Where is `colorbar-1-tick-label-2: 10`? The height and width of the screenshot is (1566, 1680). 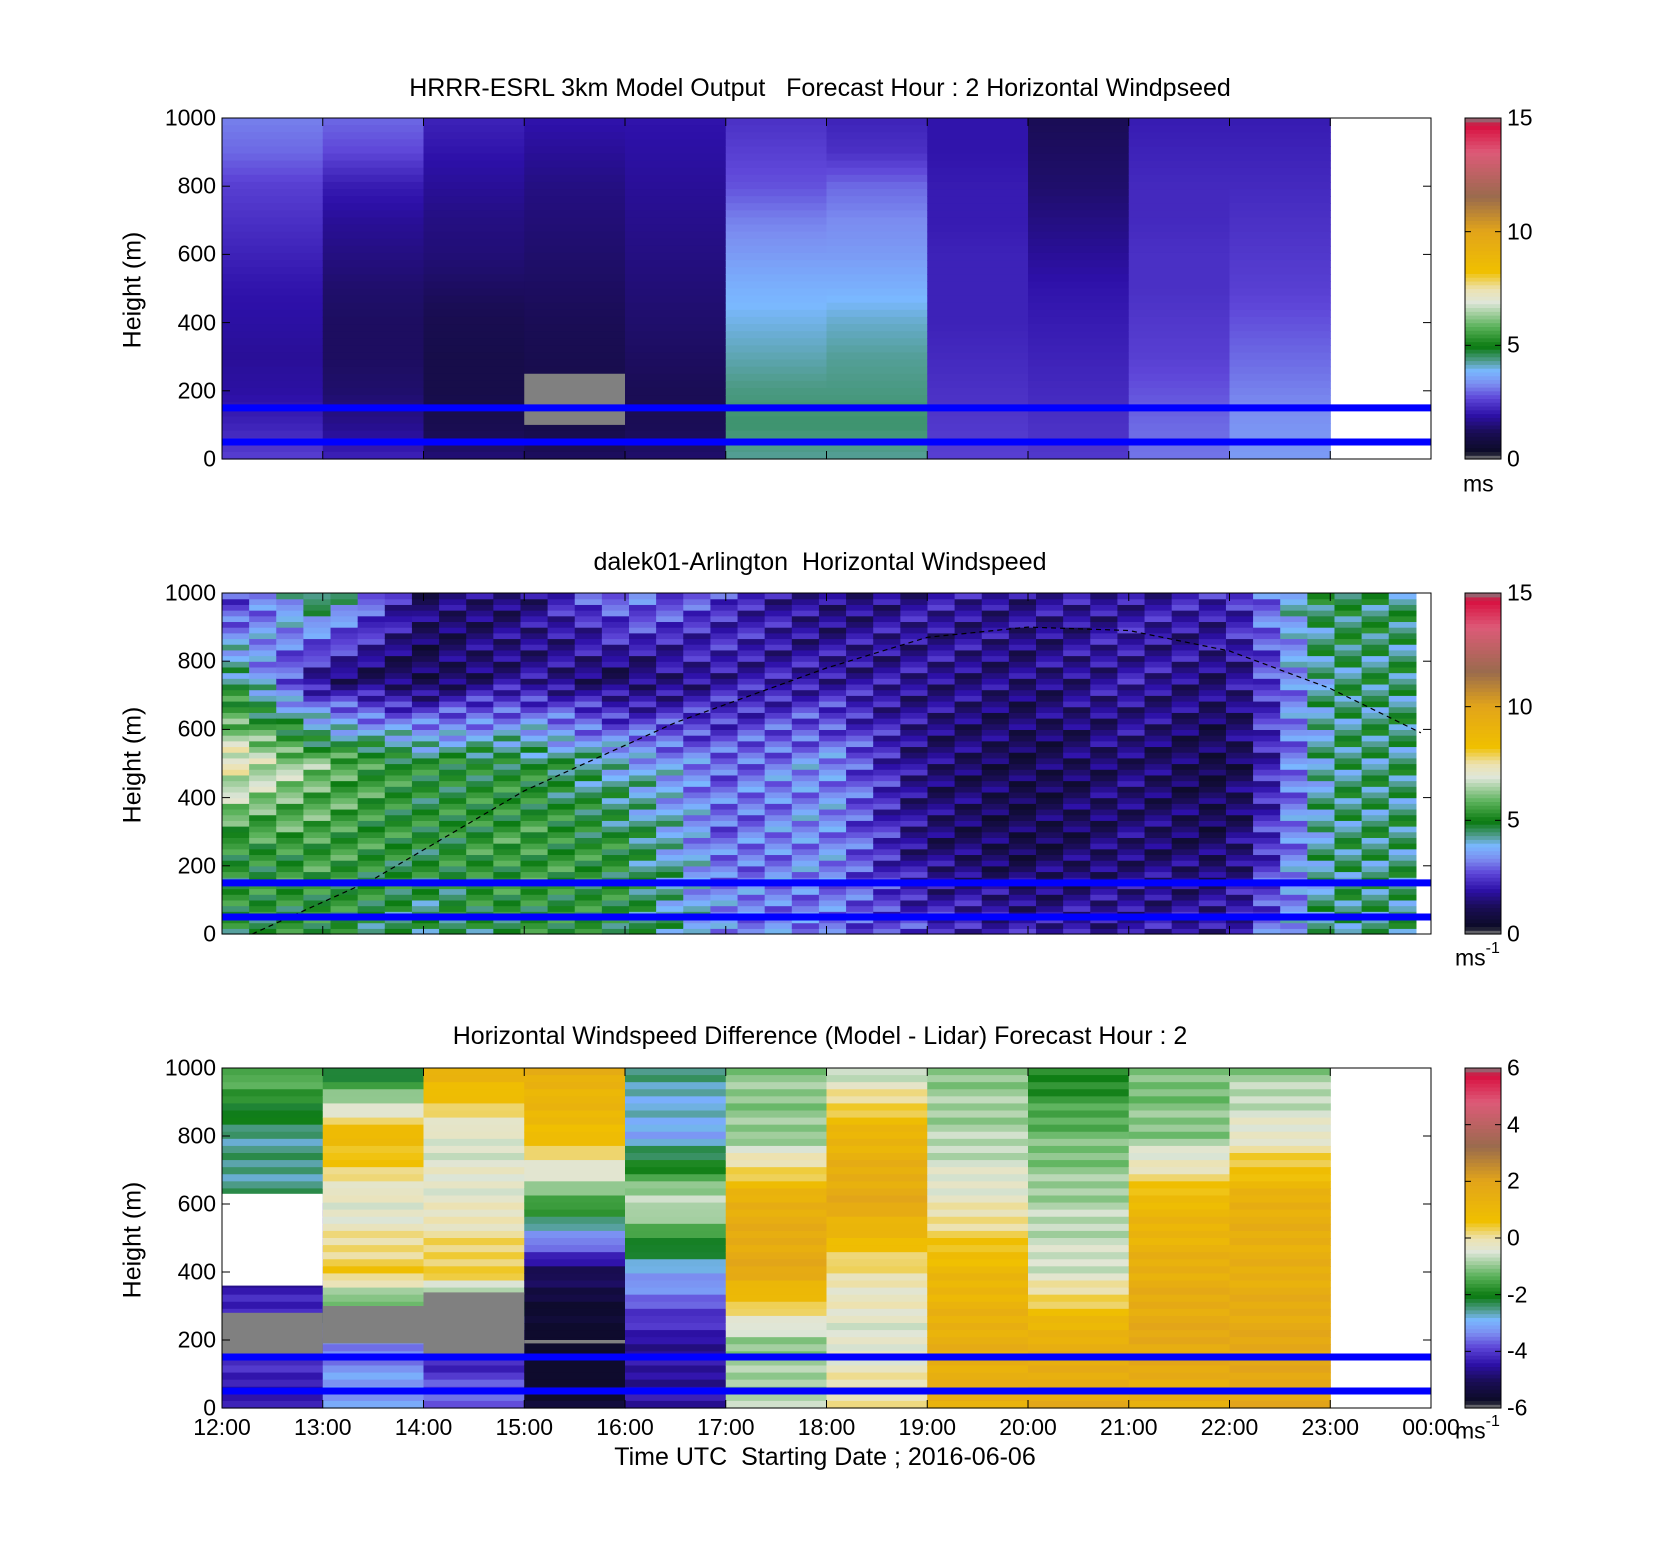
colorbar-1-tick-label-2: 10 is located at coordinates (1520, 231).